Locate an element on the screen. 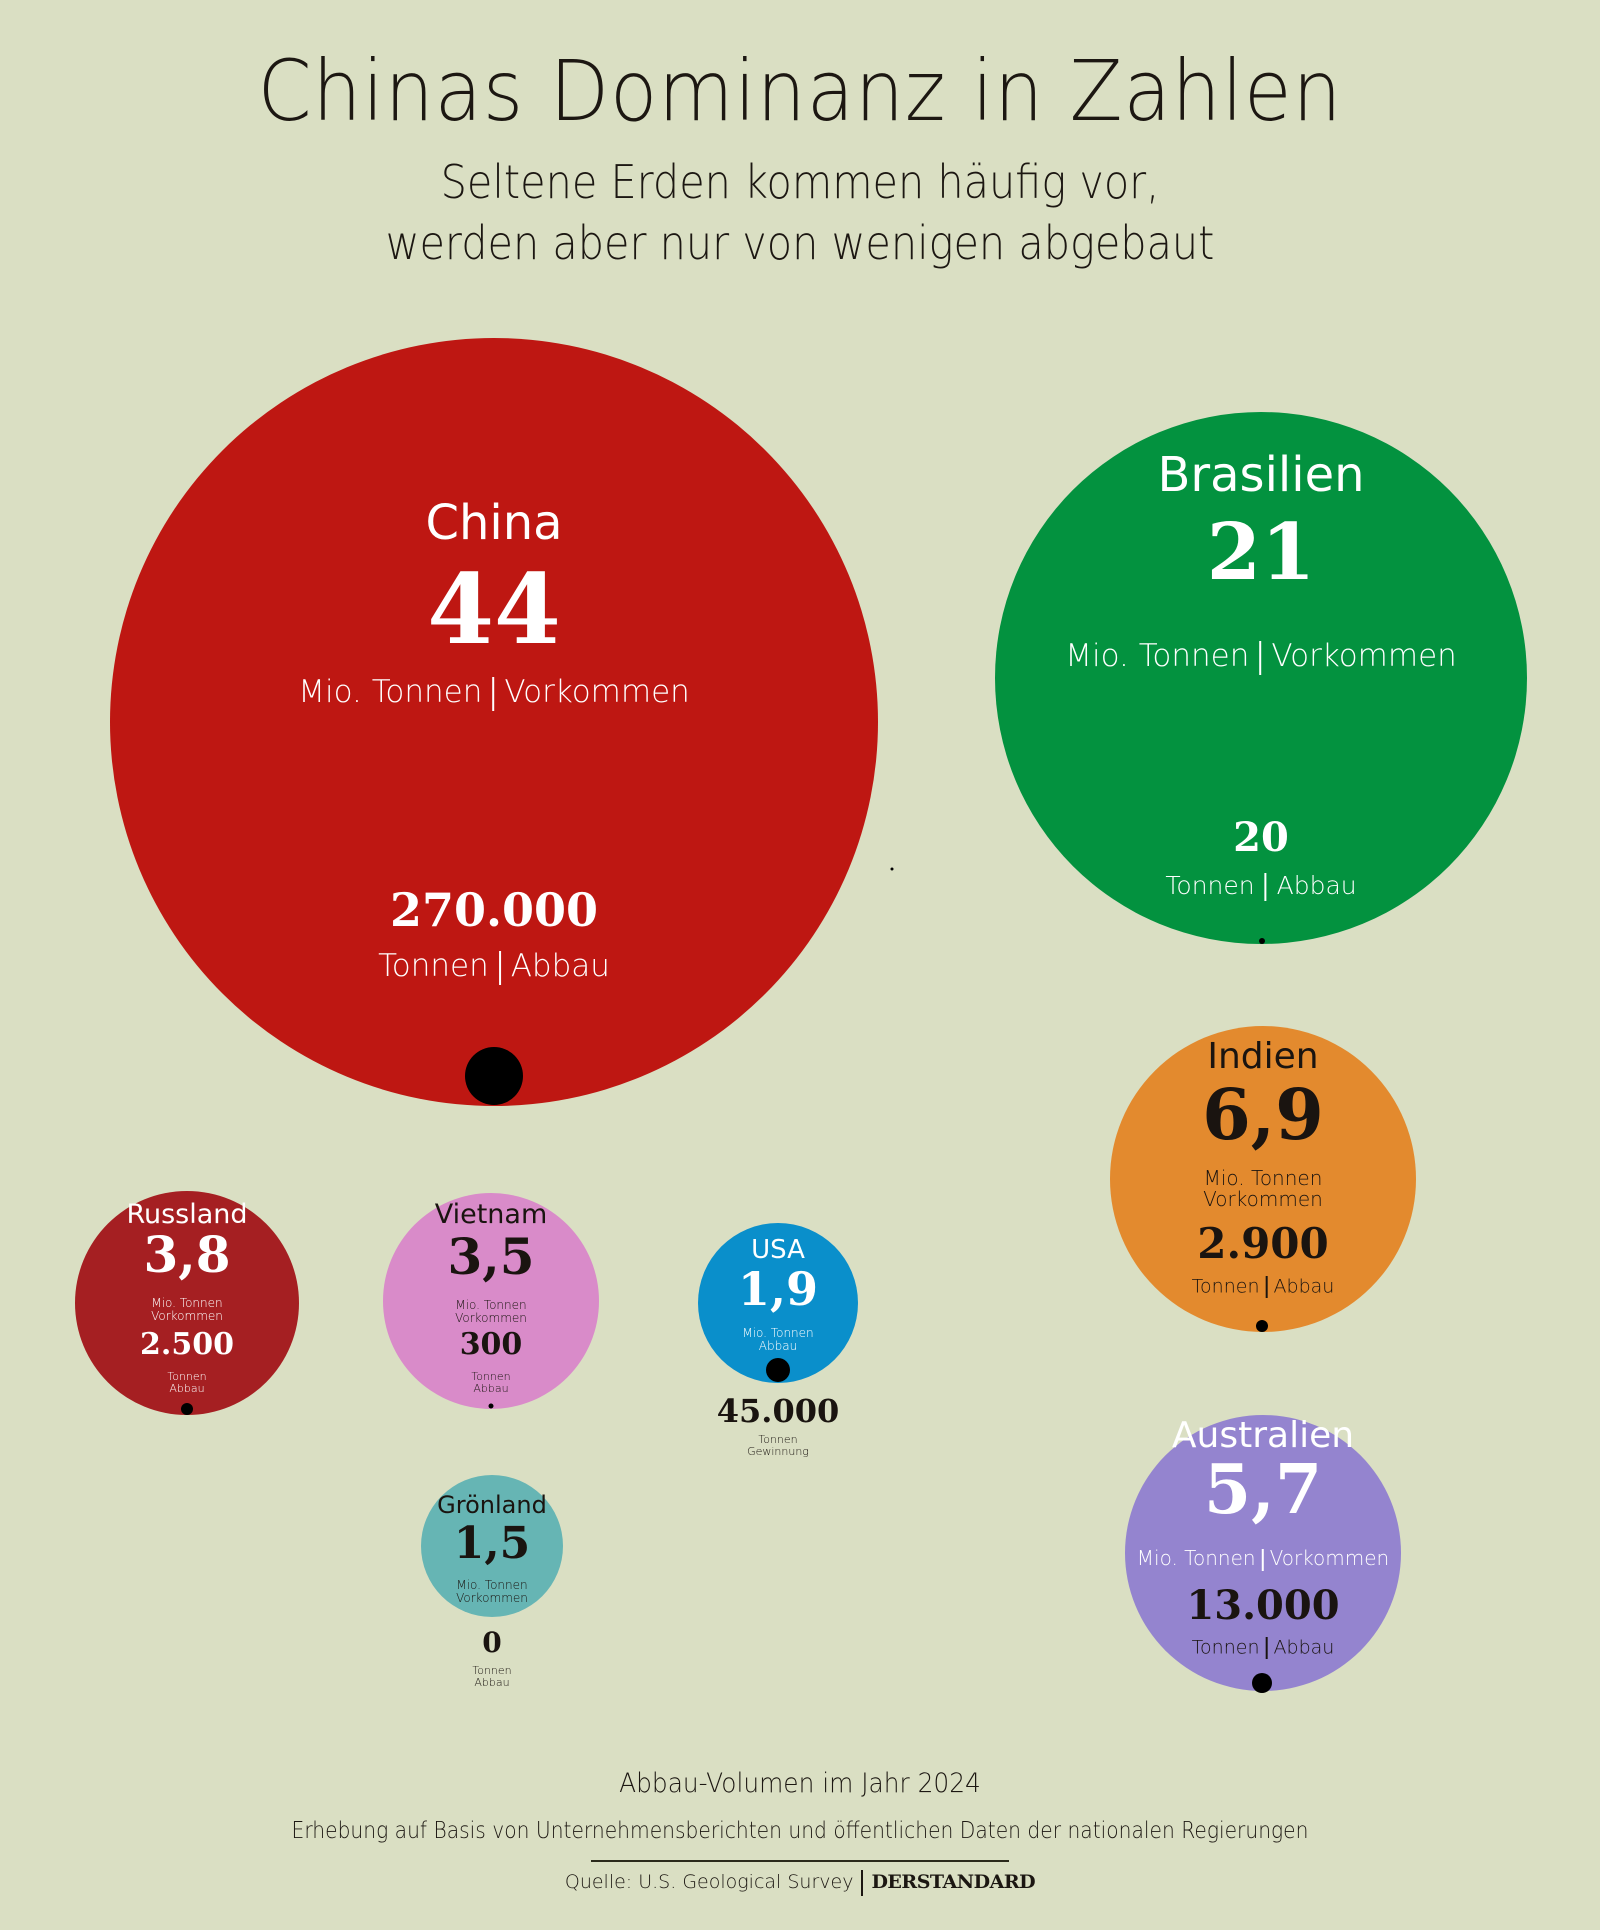  reserves-value: 44 is located at coordinates (494, 609).